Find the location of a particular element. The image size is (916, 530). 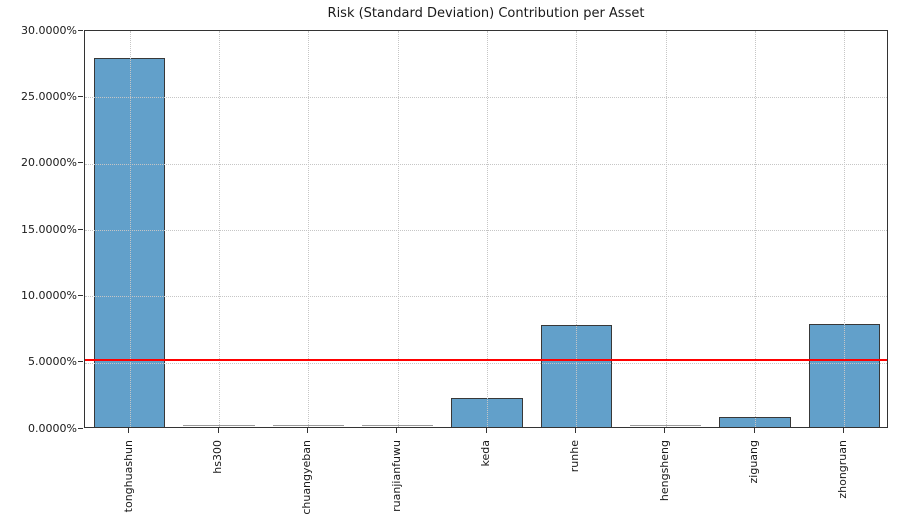

reference-line is located at coordinates (486, 360).